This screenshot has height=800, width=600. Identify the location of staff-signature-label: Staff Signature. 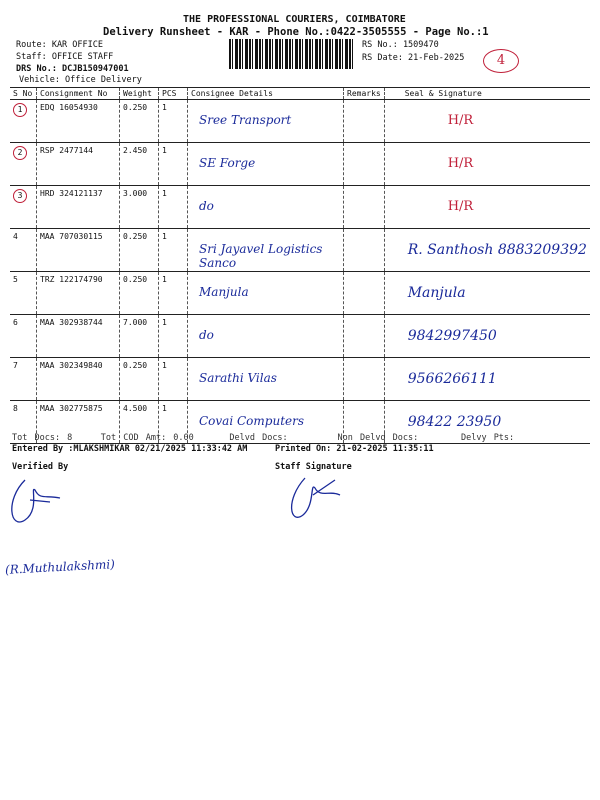
(313, 467).